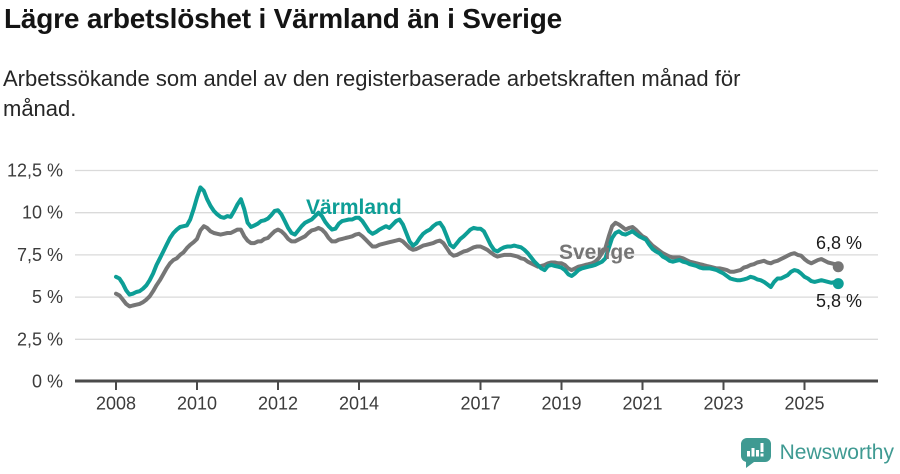 This screenshot has height=474, width=900. Describe the element at coordinates (40, 339) in the screenshot. I see `y-tick-label: 2,5 %` at that location.